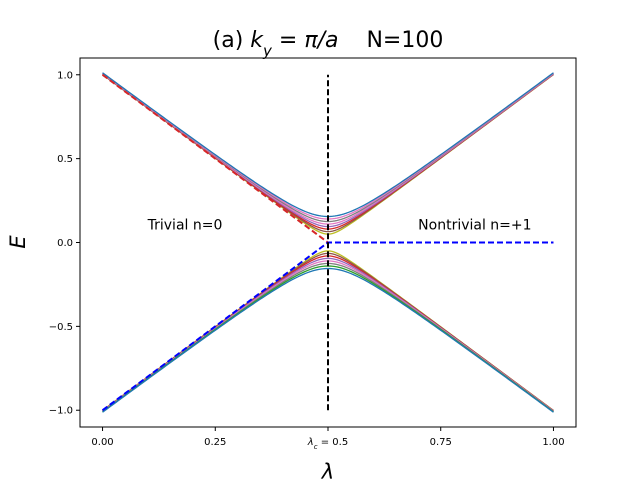 The image size is (640, 480). I want to click on y-tick-label: −1.0, so click(61, 411).